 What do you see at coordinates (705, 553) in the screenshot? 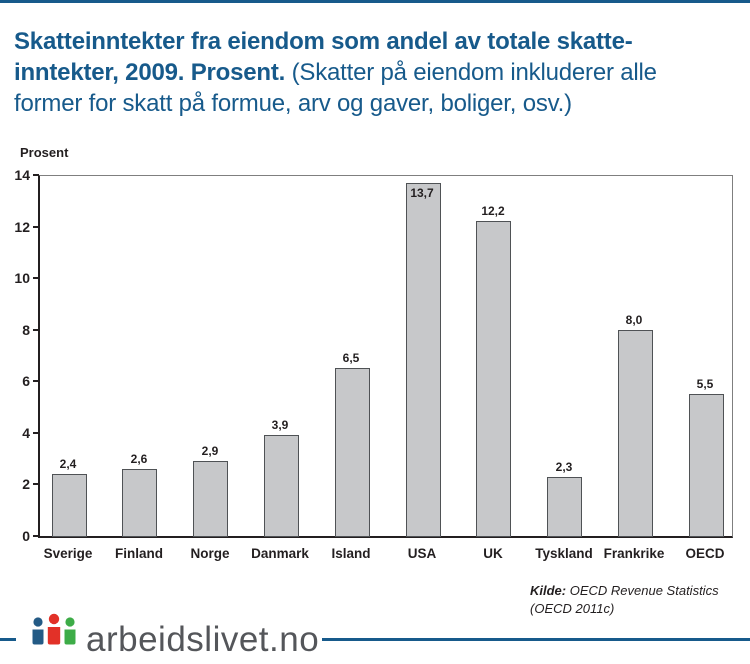
I see `x-category-label-oecd: OECD` at bounding box center [705, 553].